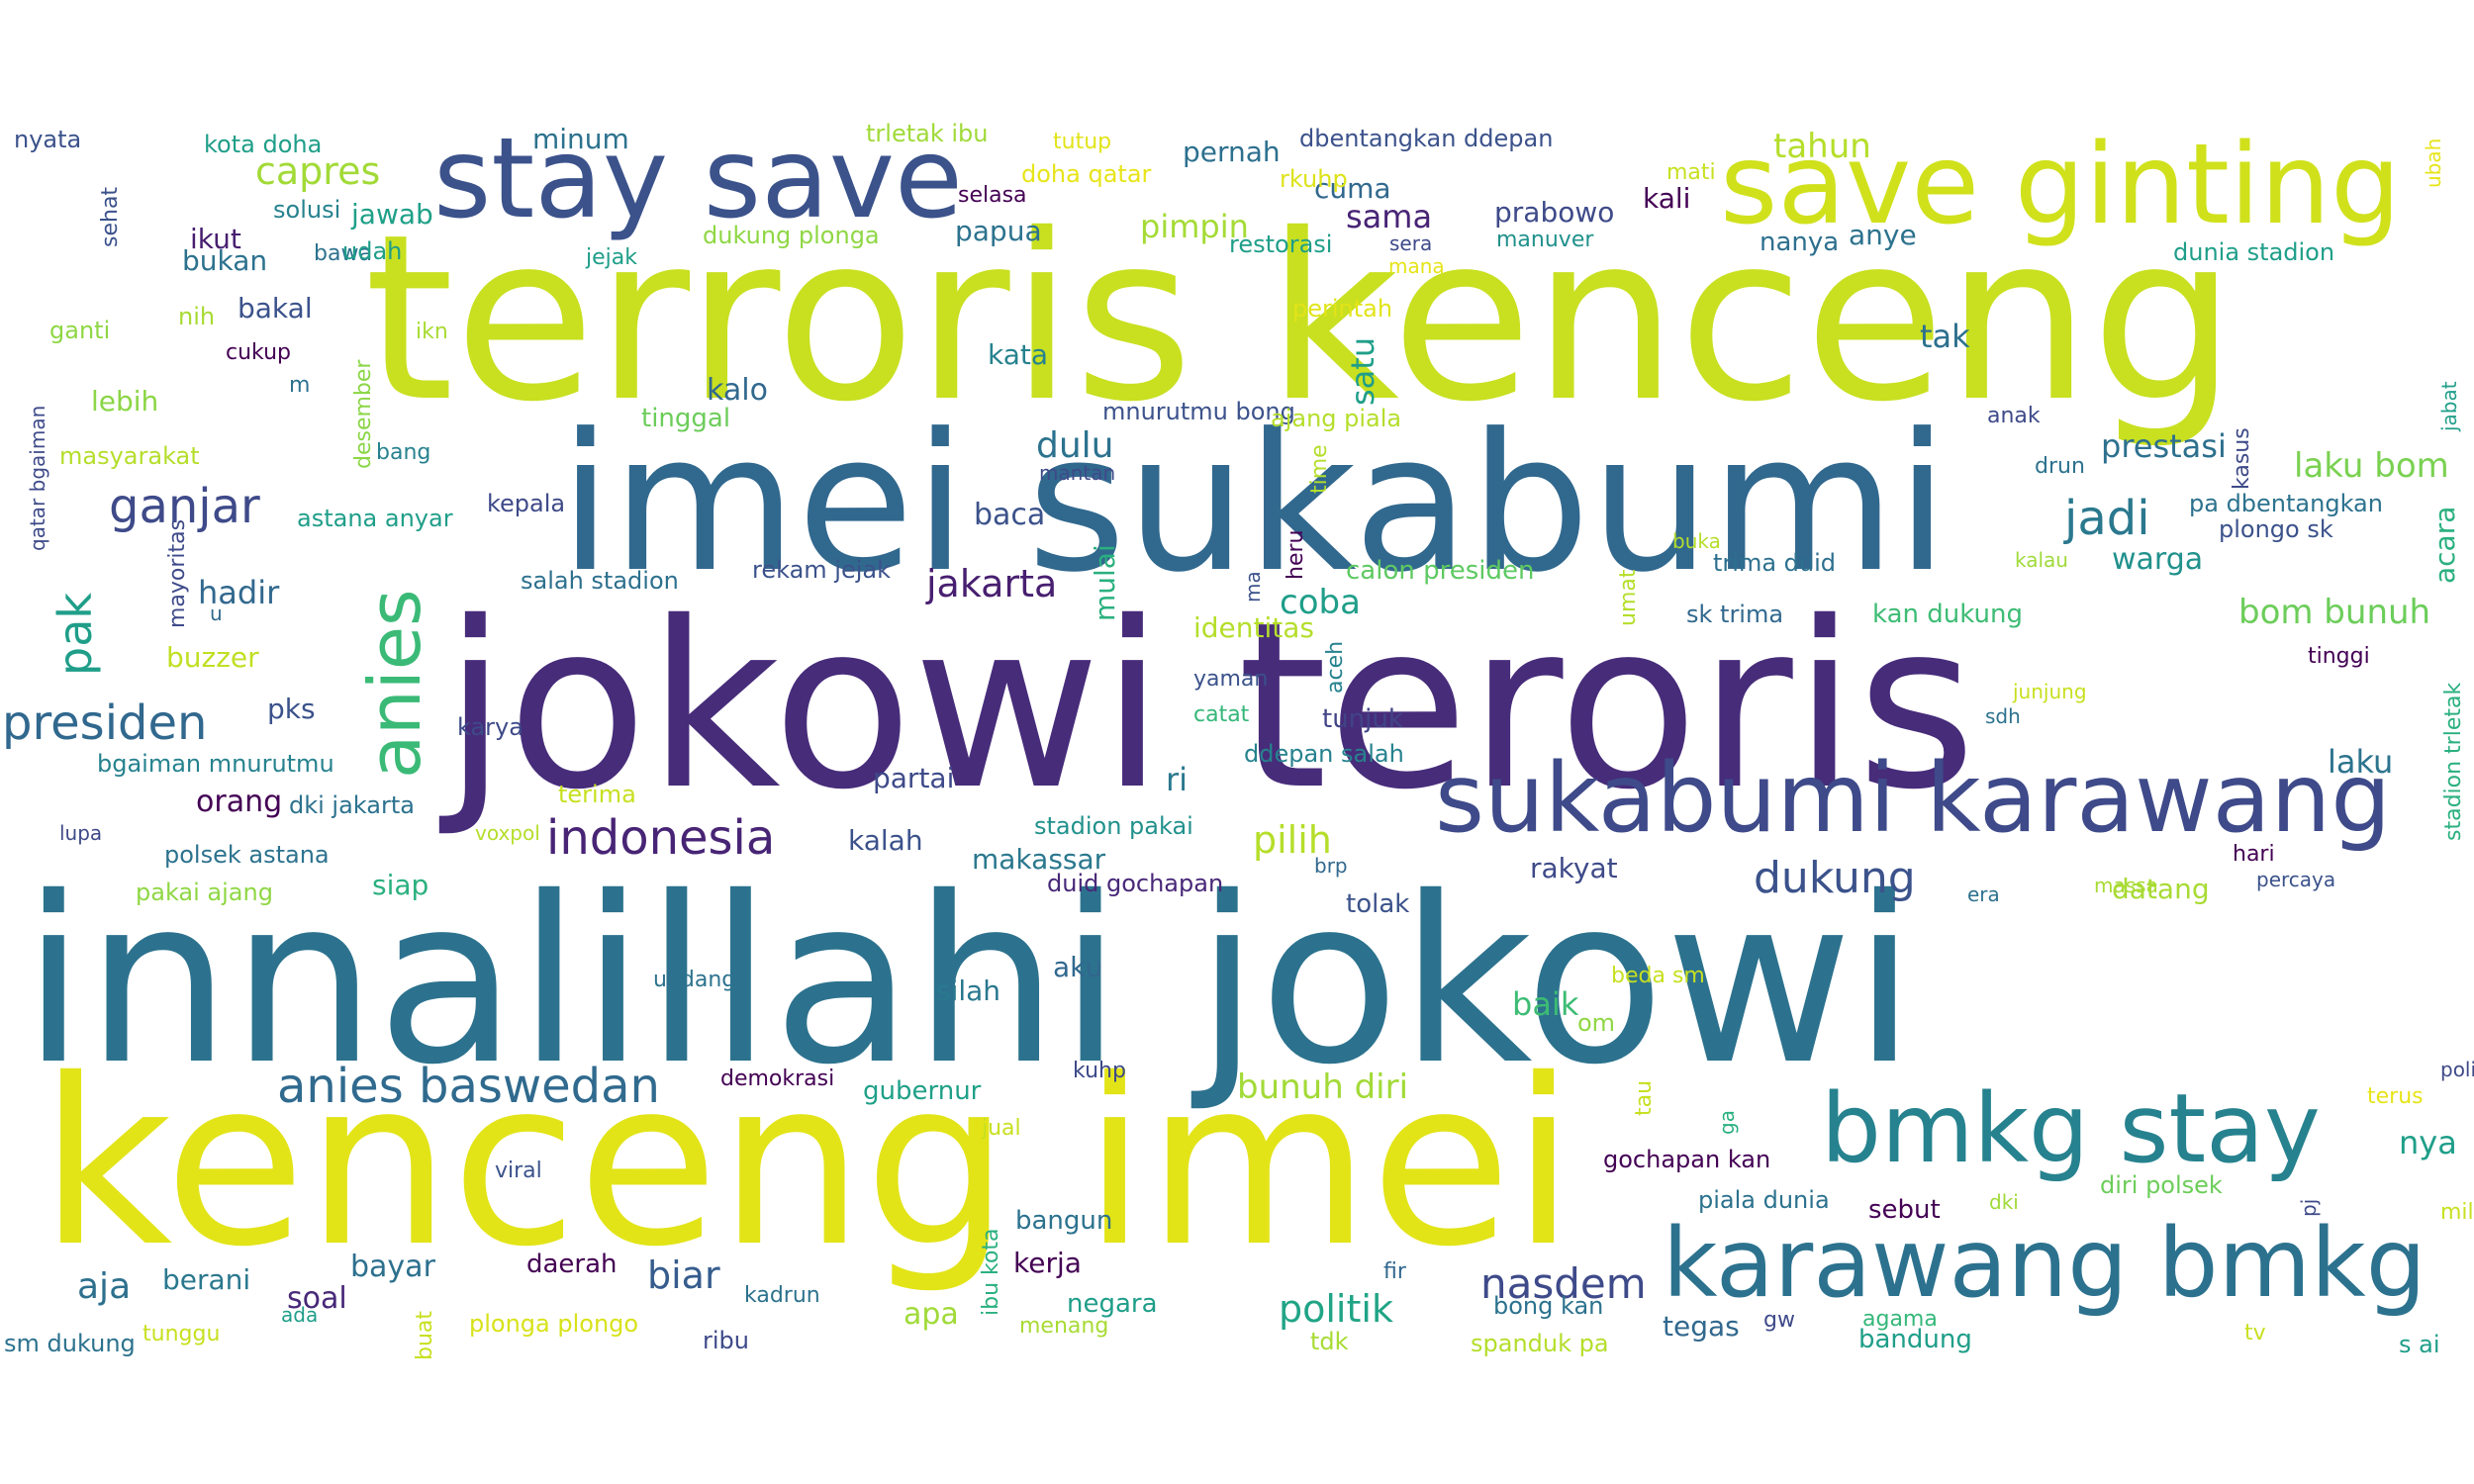  Describe the element at coordinates (1764, 1200) in the screenshot. I see `word-piala-dunia: piala dunia` at that location.